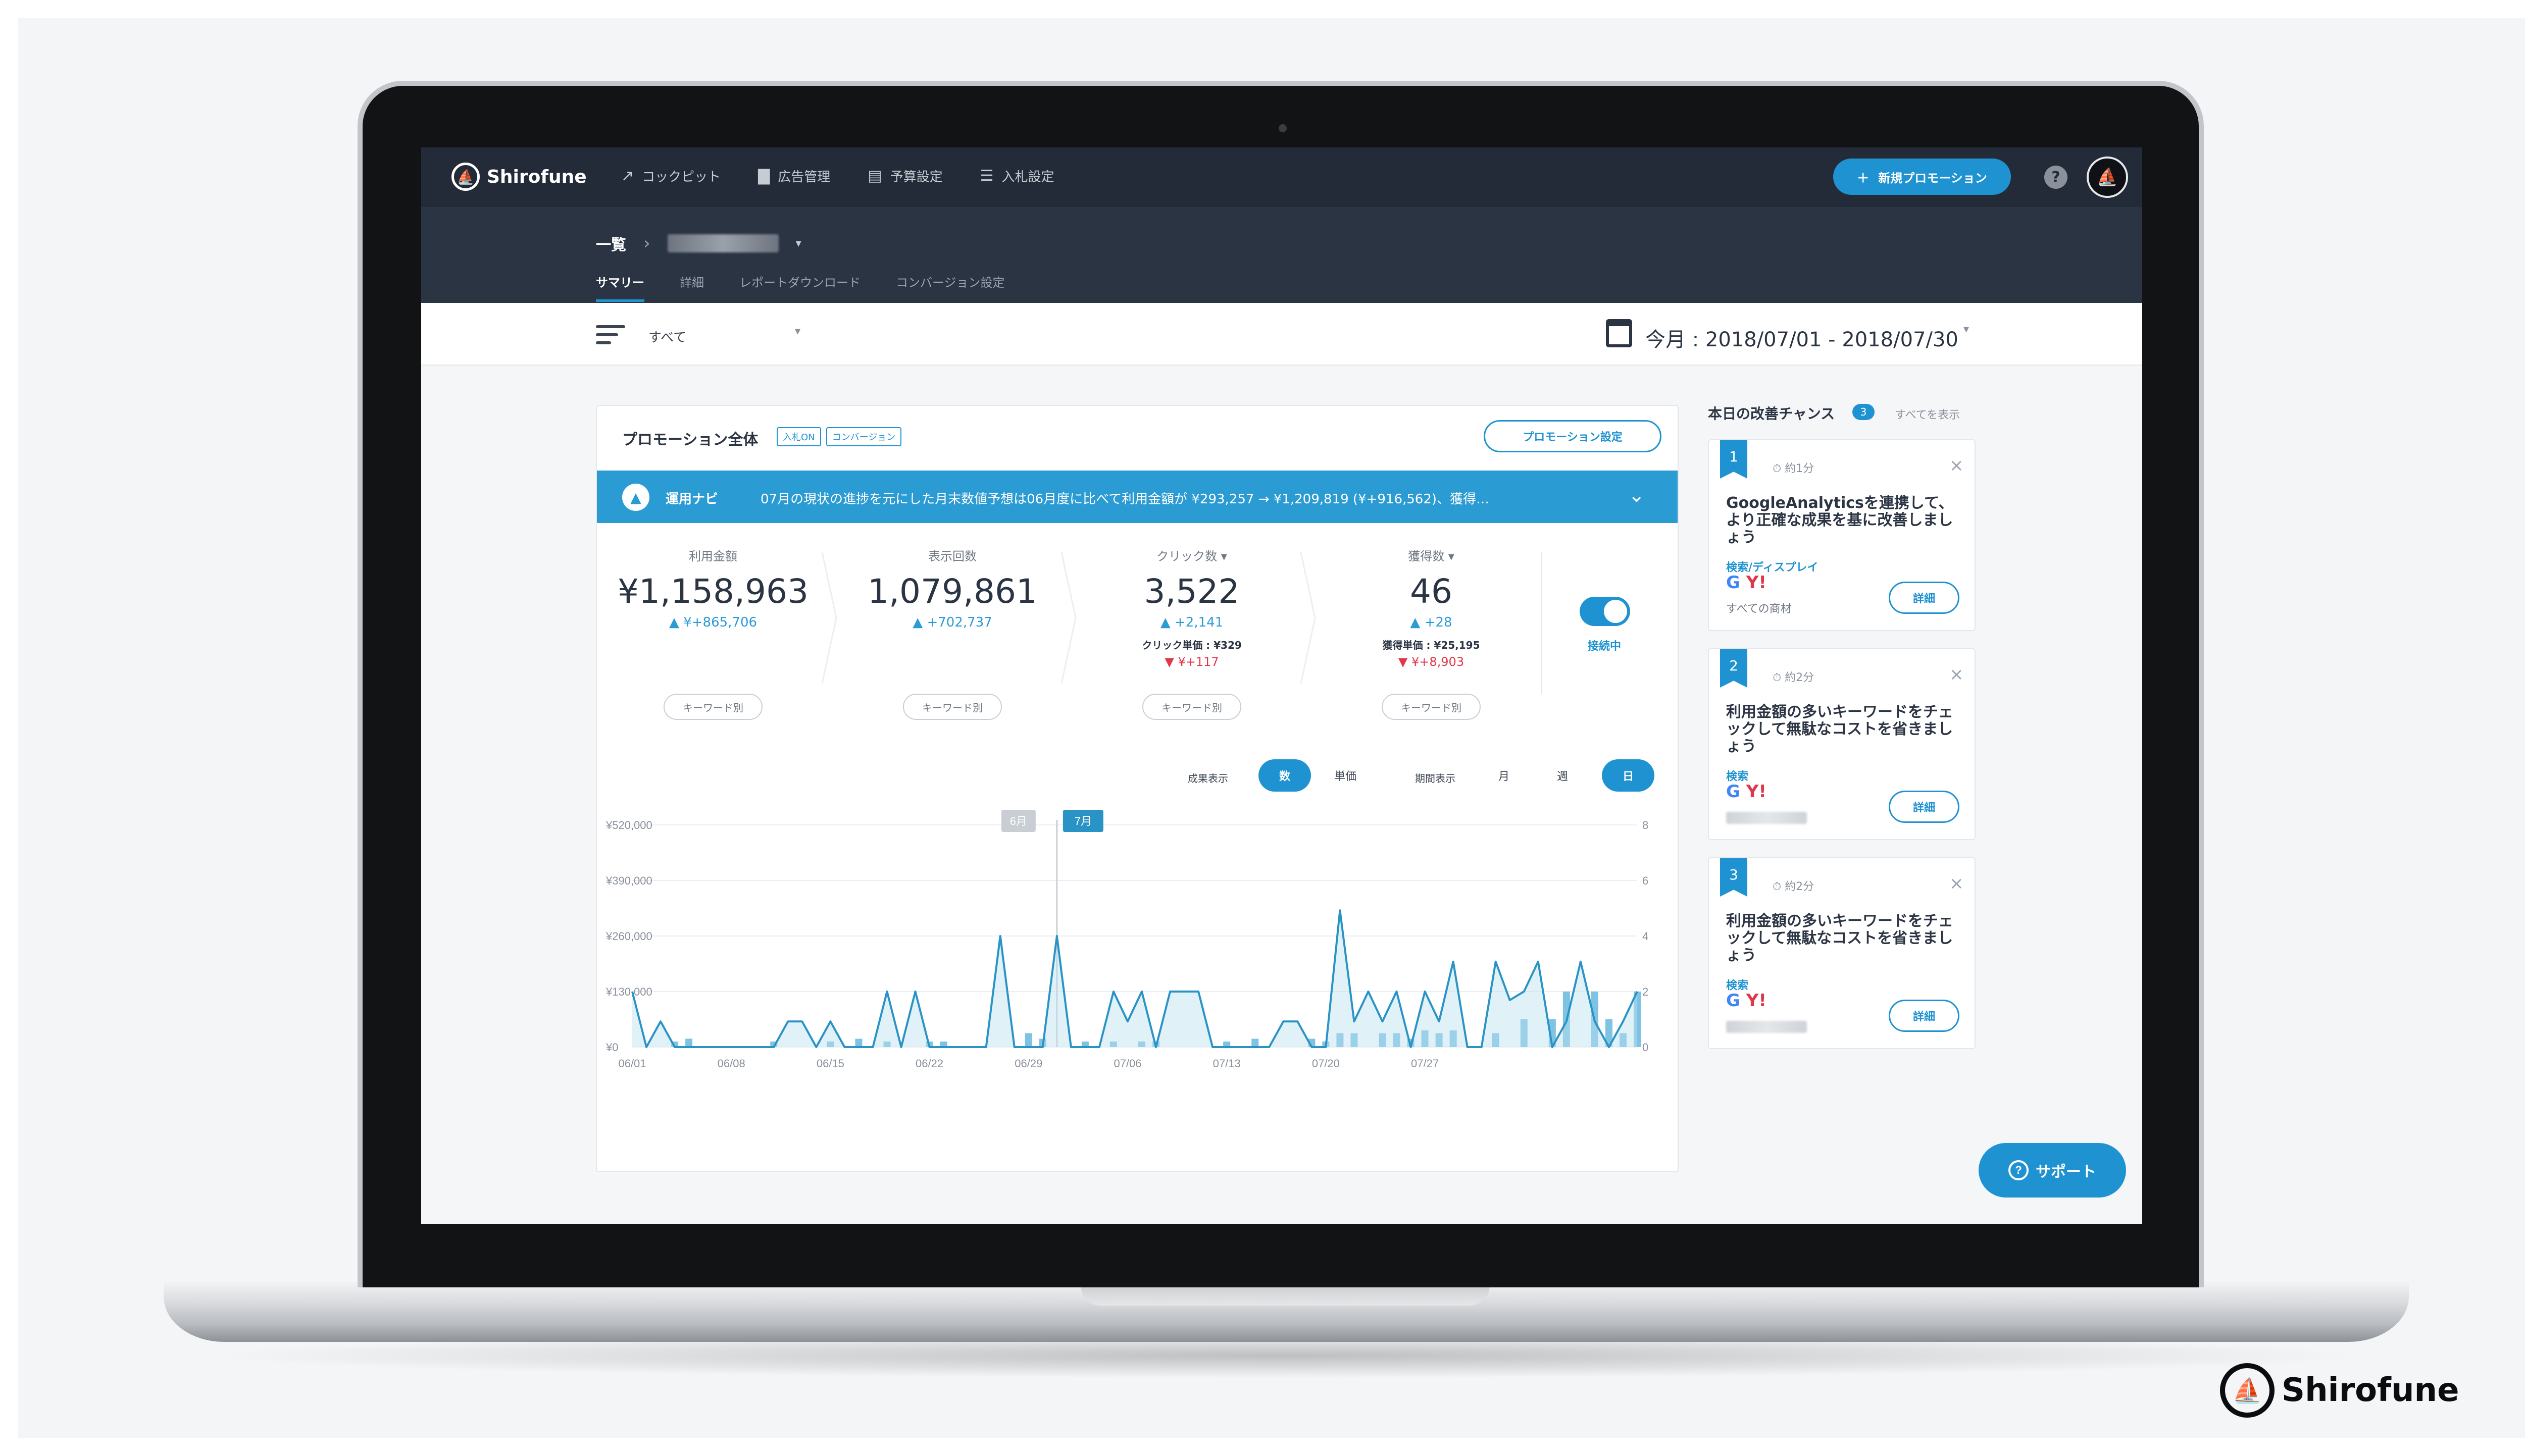 The height and width of the screenshot is (1456, 2525). Describe the element at coordinates (1572, 436) in the screenshot. I see `promotion-settings-button: プロモーション設定` at that location.